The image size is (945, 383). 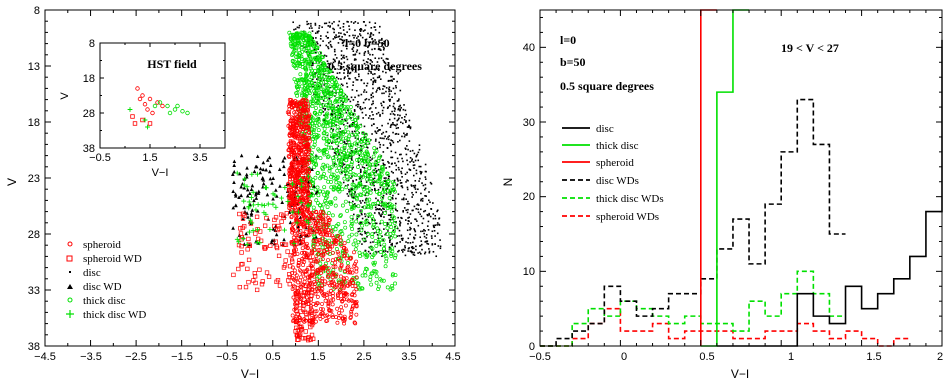 What do you see at coordinates (708, 177) in the screenshot?
I see `histogram-spheroid` at bounding box center [708, 177].